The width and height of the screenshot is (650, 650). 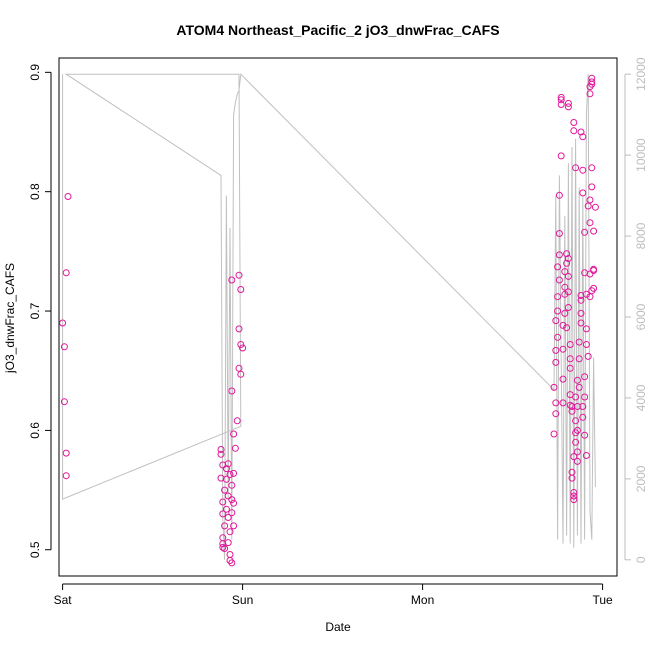 I want to click on y-tick-label: 0.9, so click(x=35, y=72).